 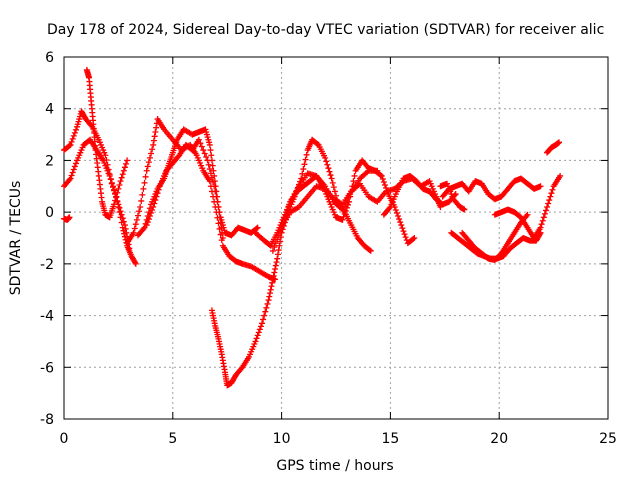 What do you see at coordinates (100, 201) in the screenshot?
I see `series-trace-b` at bounding box center [100, 201].